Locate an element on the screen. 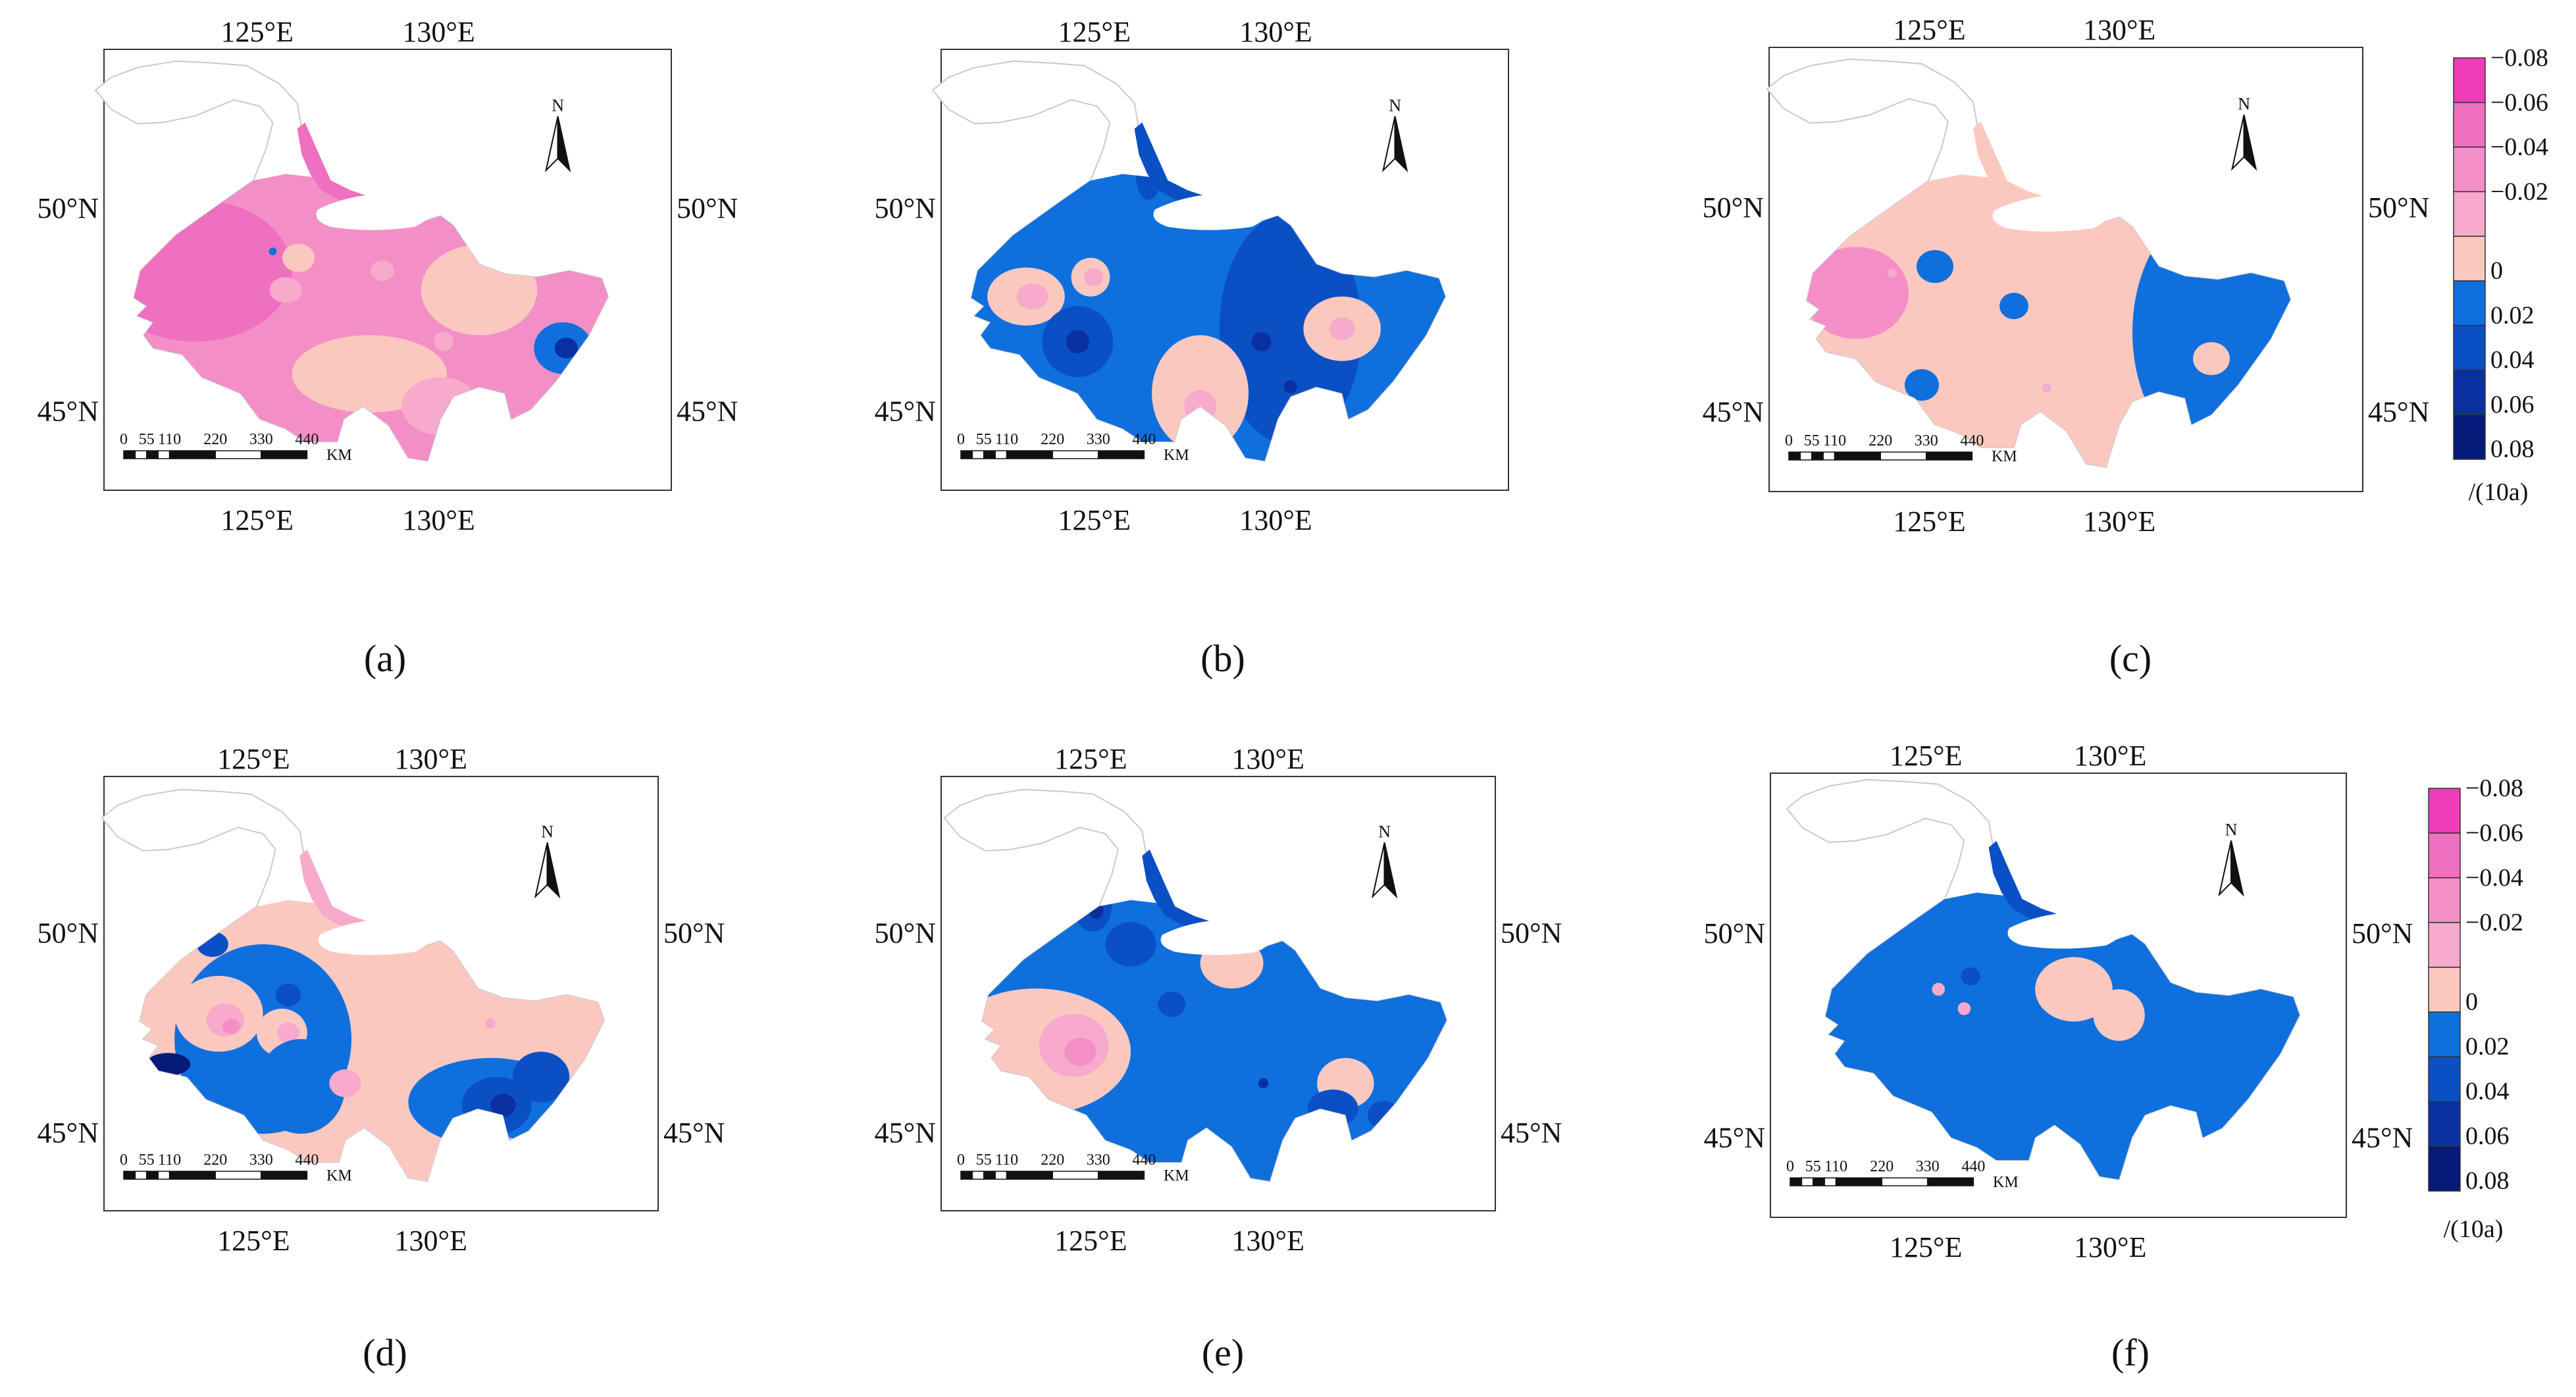 Image resolution: width=2576 pixels, height=1397 pixels. province-map is located at coordinates (1188, 261).